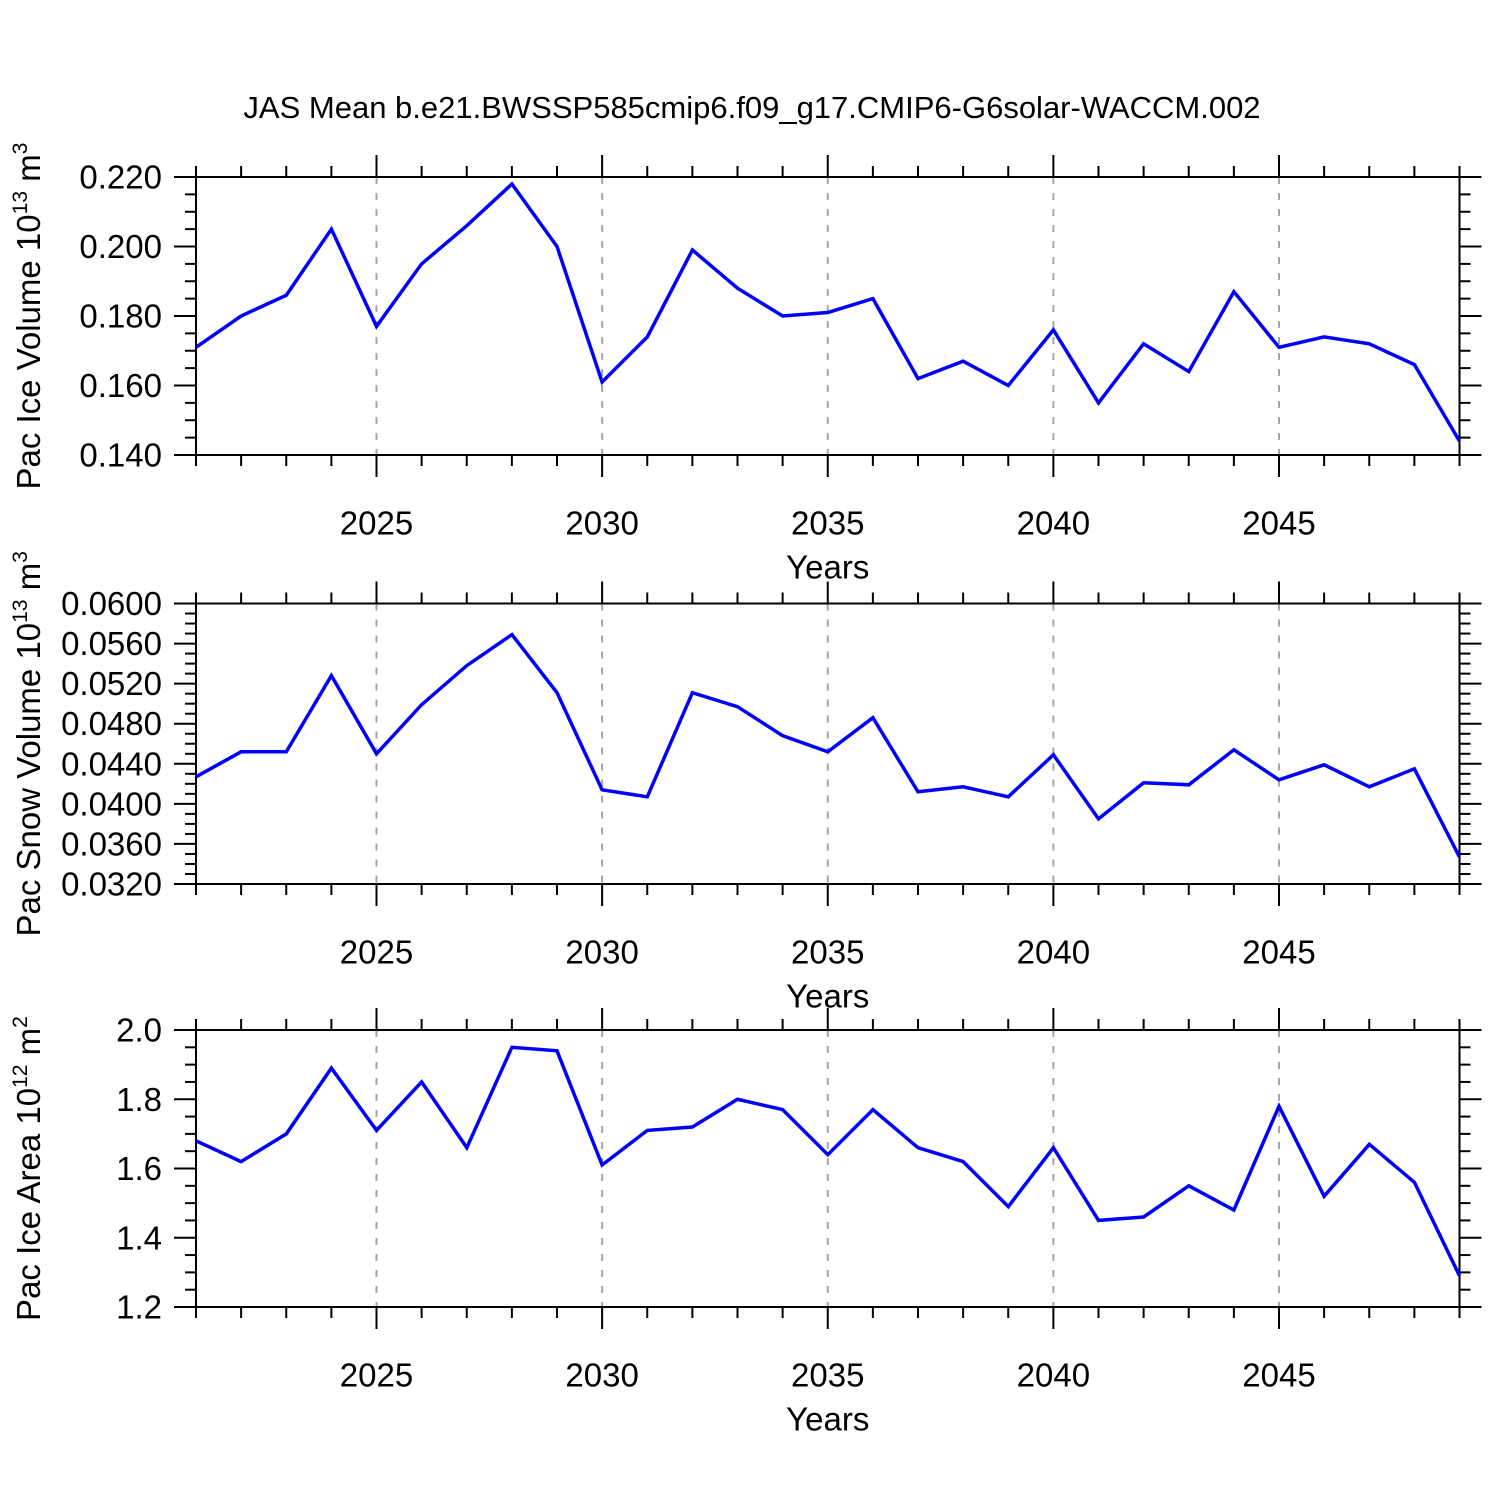  I want to click on y-tick-label: 0.0400, so click(111, 803).